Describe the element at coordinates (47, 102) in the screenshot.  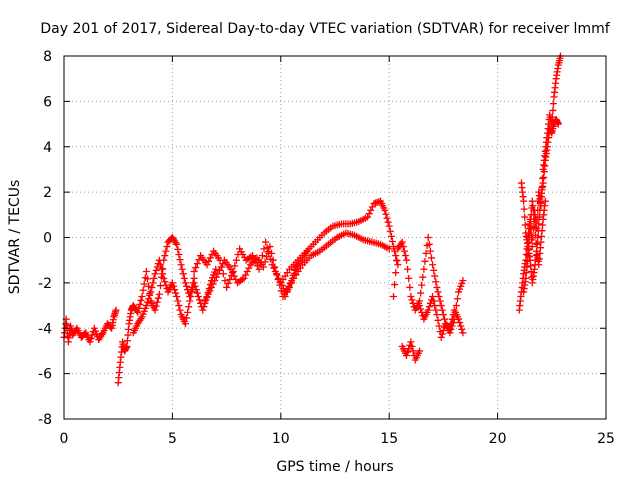
I see `y-tick-label: 6` at that location.